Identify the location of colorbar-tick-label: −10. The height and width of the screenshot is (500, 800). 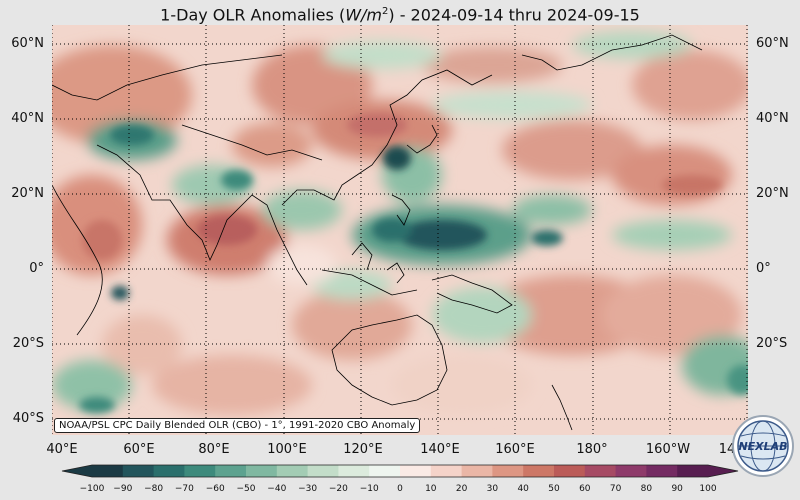
(369, 489).